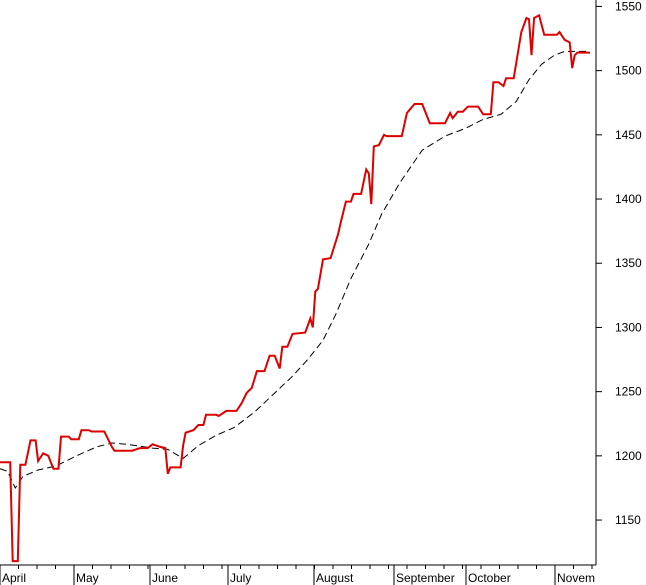 The height and width of the screenshot is (585, 646). I want to click on x-month-label: October, so click(489, 578).